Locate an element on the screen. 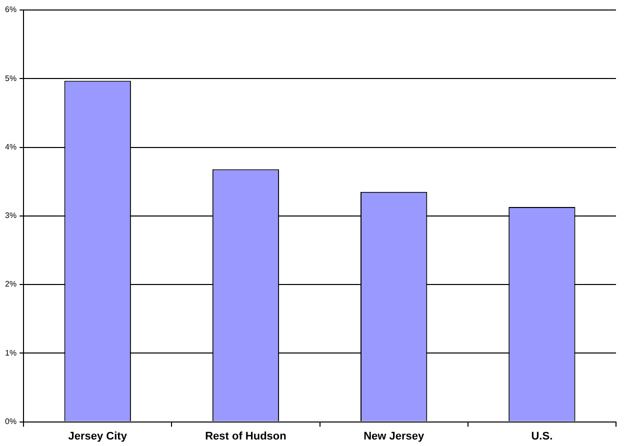 The height and width of the screenshot is (446, 626). x-tick-label: U.S. is located at coordinates (542, 436).